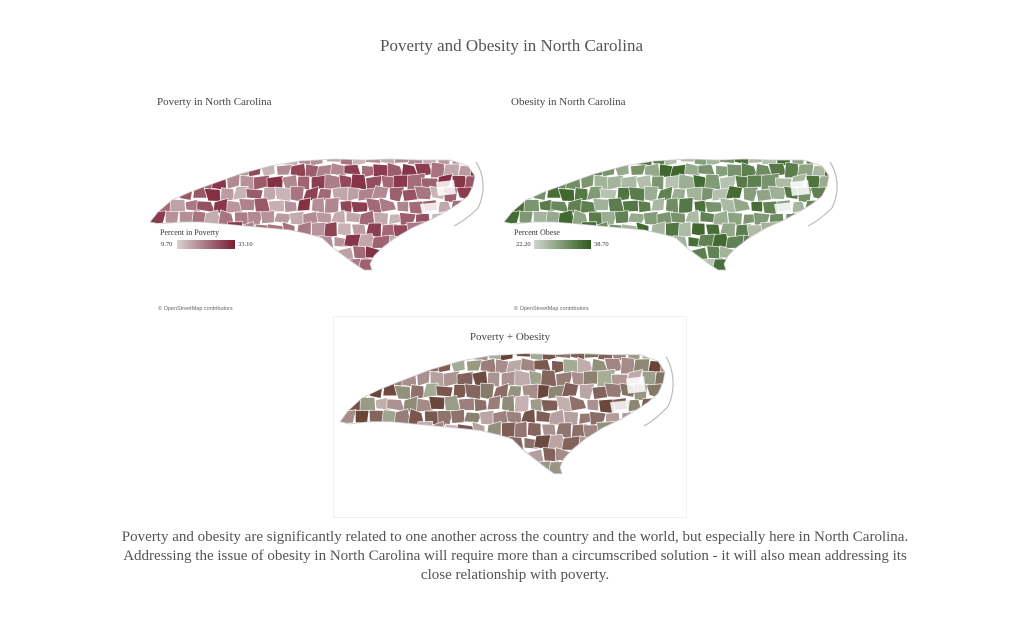  I want to click on combined-map, so click(509, 411).